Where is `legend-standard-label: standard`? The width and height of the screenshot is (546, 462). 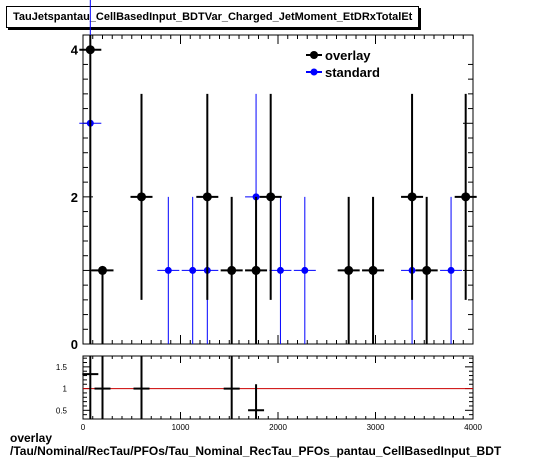
legend-standard-label: standard is located at coordinates (352, 72).